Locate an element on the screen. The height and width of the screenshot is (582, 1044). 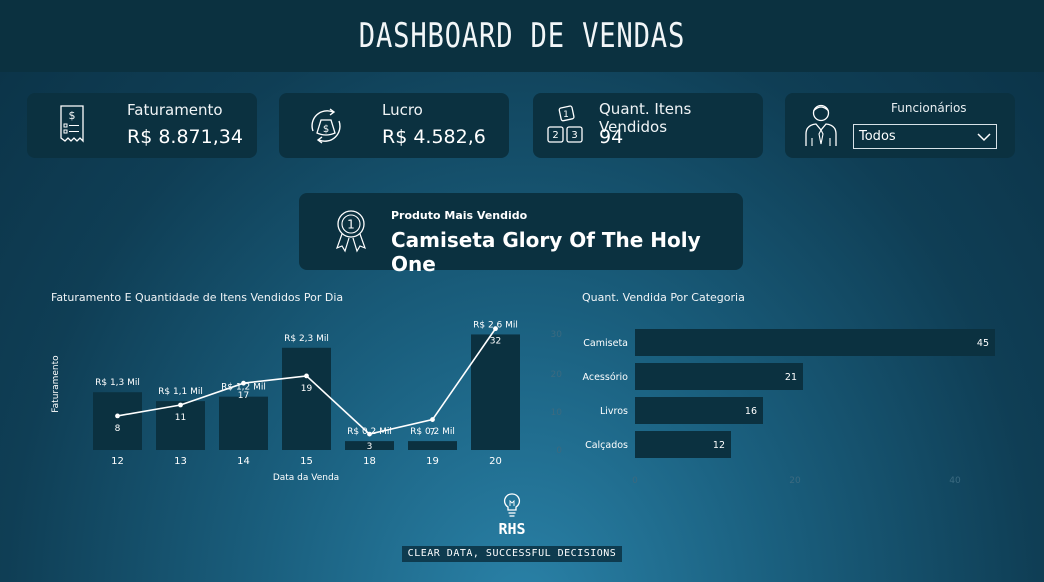
numbered-blocks-icon: 1 2 3 is located at coordinates (565, 124).